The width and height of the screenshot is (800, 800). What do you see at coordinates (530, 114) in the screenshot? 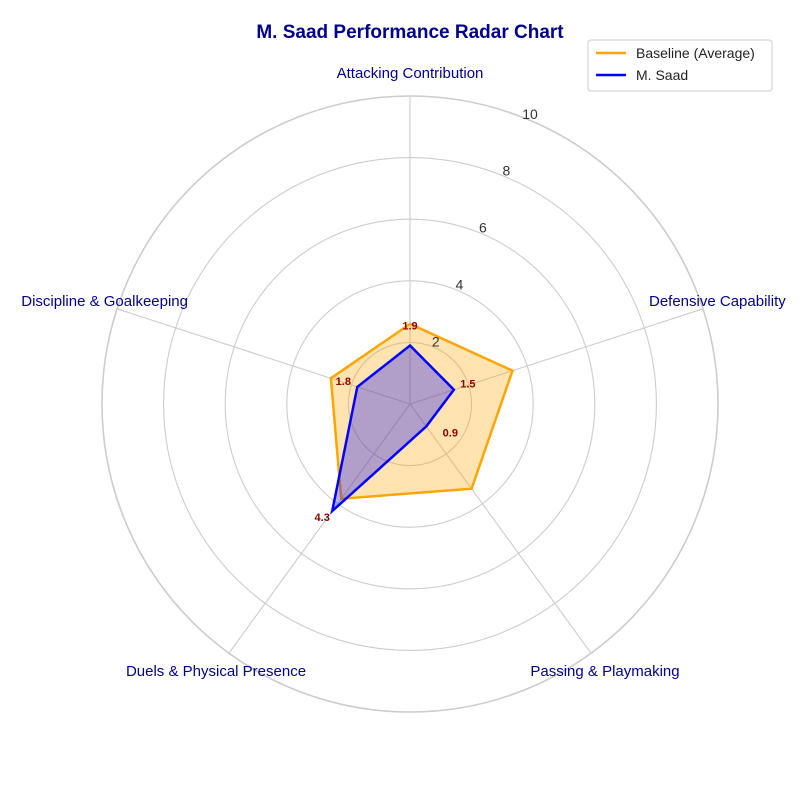
I see `tick-label-10: 10` at bounding box center [530, 114].